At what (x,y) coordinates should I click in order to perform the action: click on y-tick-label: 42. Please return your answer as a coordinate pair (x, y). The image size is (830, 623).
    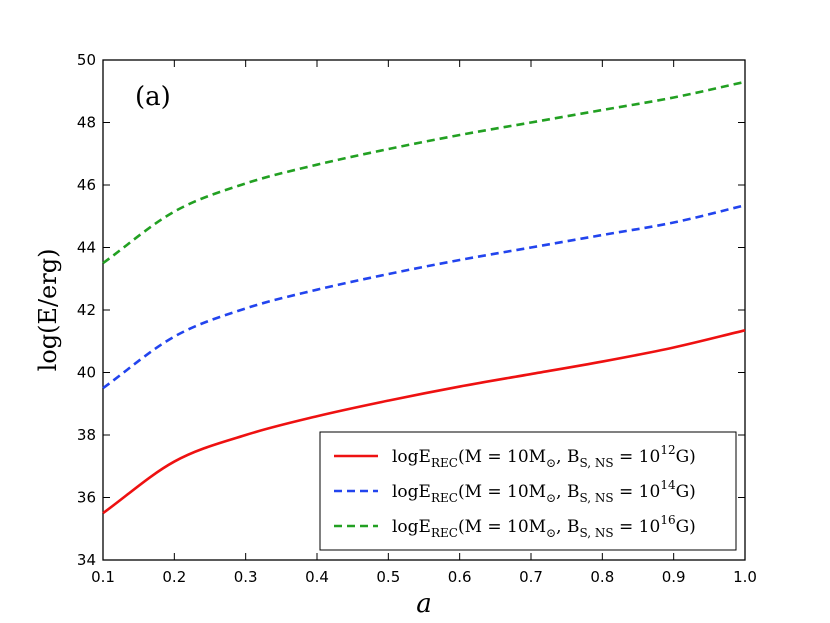
    Looking at the image, I should click on (86, 310).